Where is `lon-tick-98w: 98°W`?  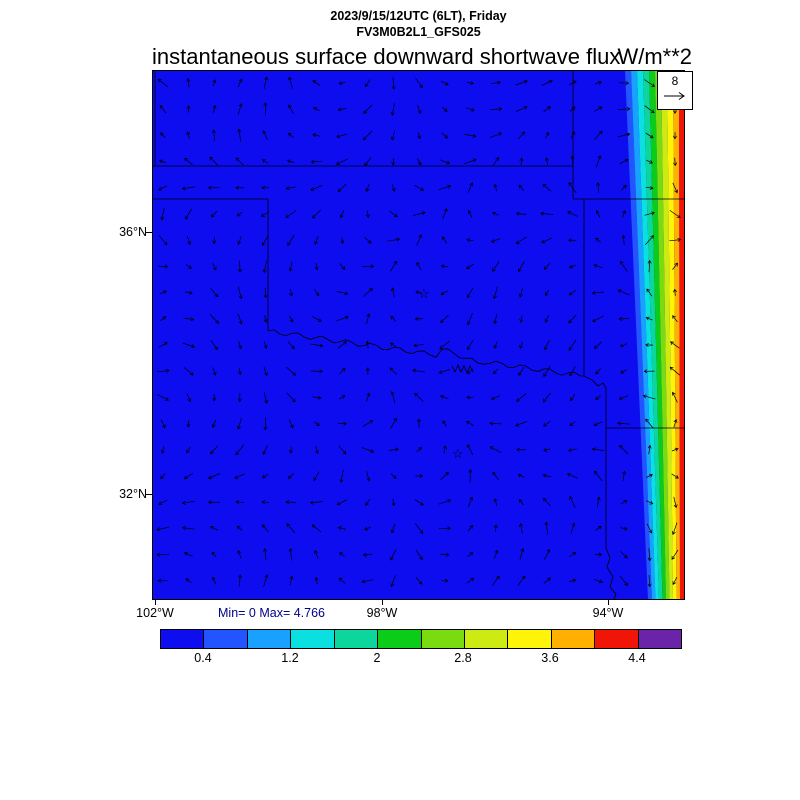 lon-tick-98w: 98°W is located at coordinates (382, 613).